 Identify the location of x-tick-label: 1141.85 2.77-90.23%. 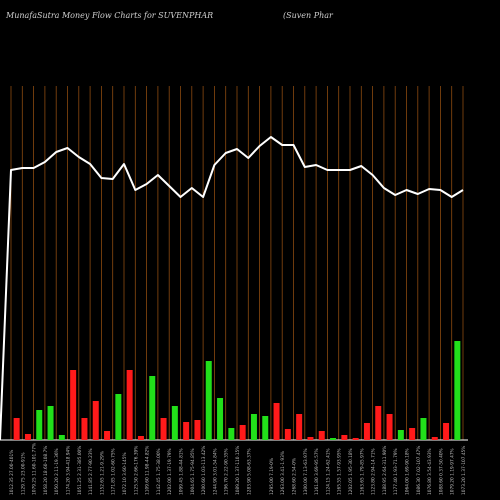
(91, 471).